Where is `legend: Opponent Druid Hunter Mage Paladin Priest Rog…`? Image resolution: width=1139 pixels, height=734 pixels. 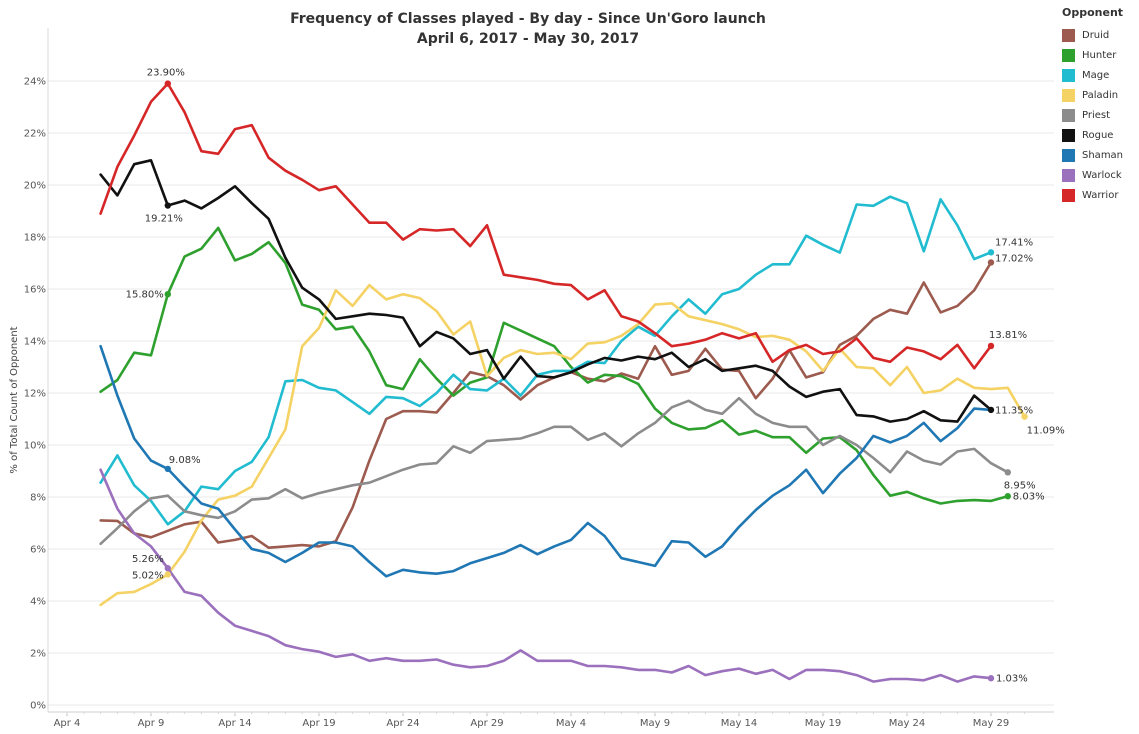 legend: Opponent Druid Hunter Mage Paladin Priest Rog… is located at coordinates (1100, 105).